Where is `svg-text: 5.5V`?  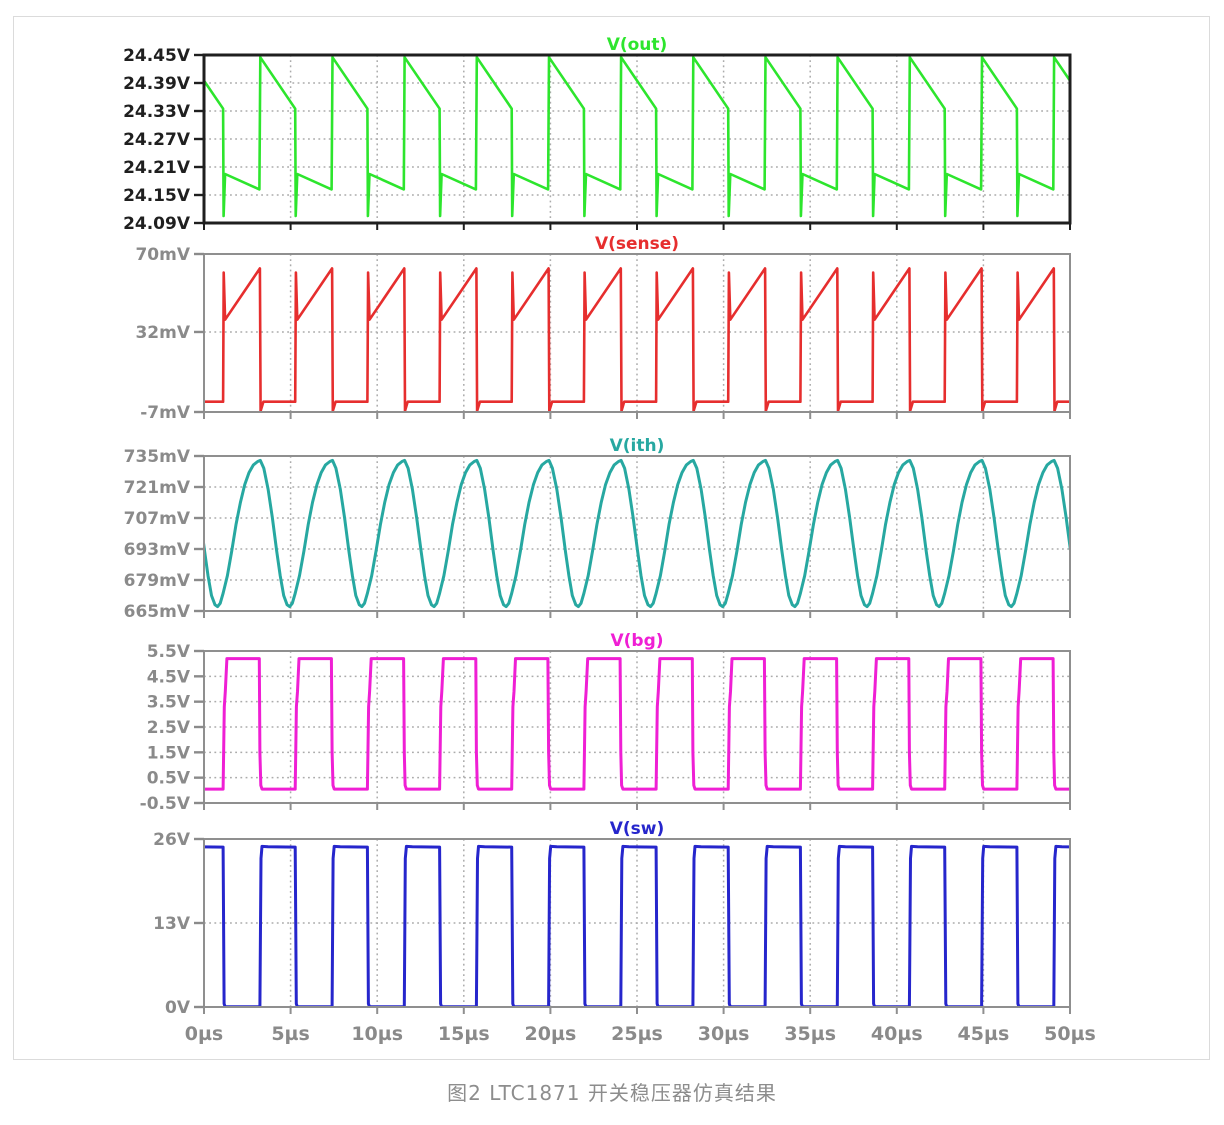
svg-text: 5.5V is located at coordinates (169, 652).